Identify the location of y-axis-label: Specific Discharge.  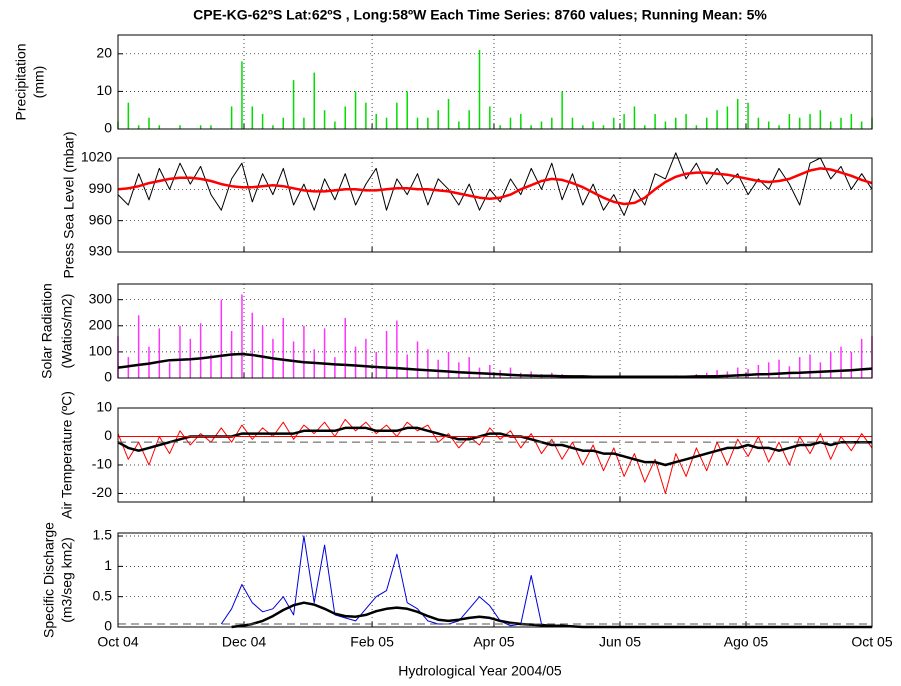
(49, 580).